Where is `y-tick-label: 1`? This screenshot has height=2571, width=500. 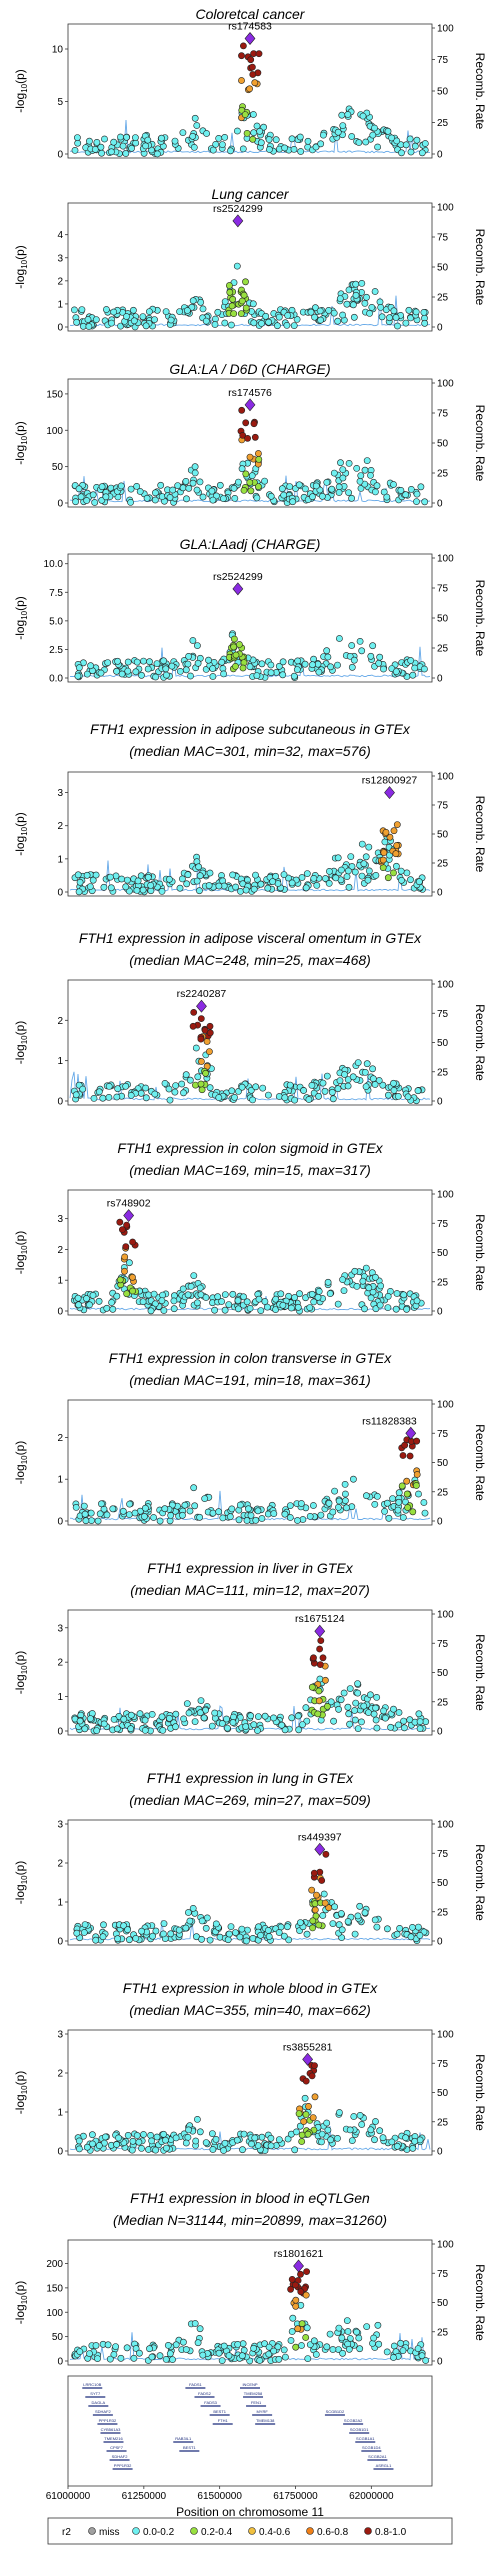
y-tick-label: 1 is located at coordinates (60, 1281).